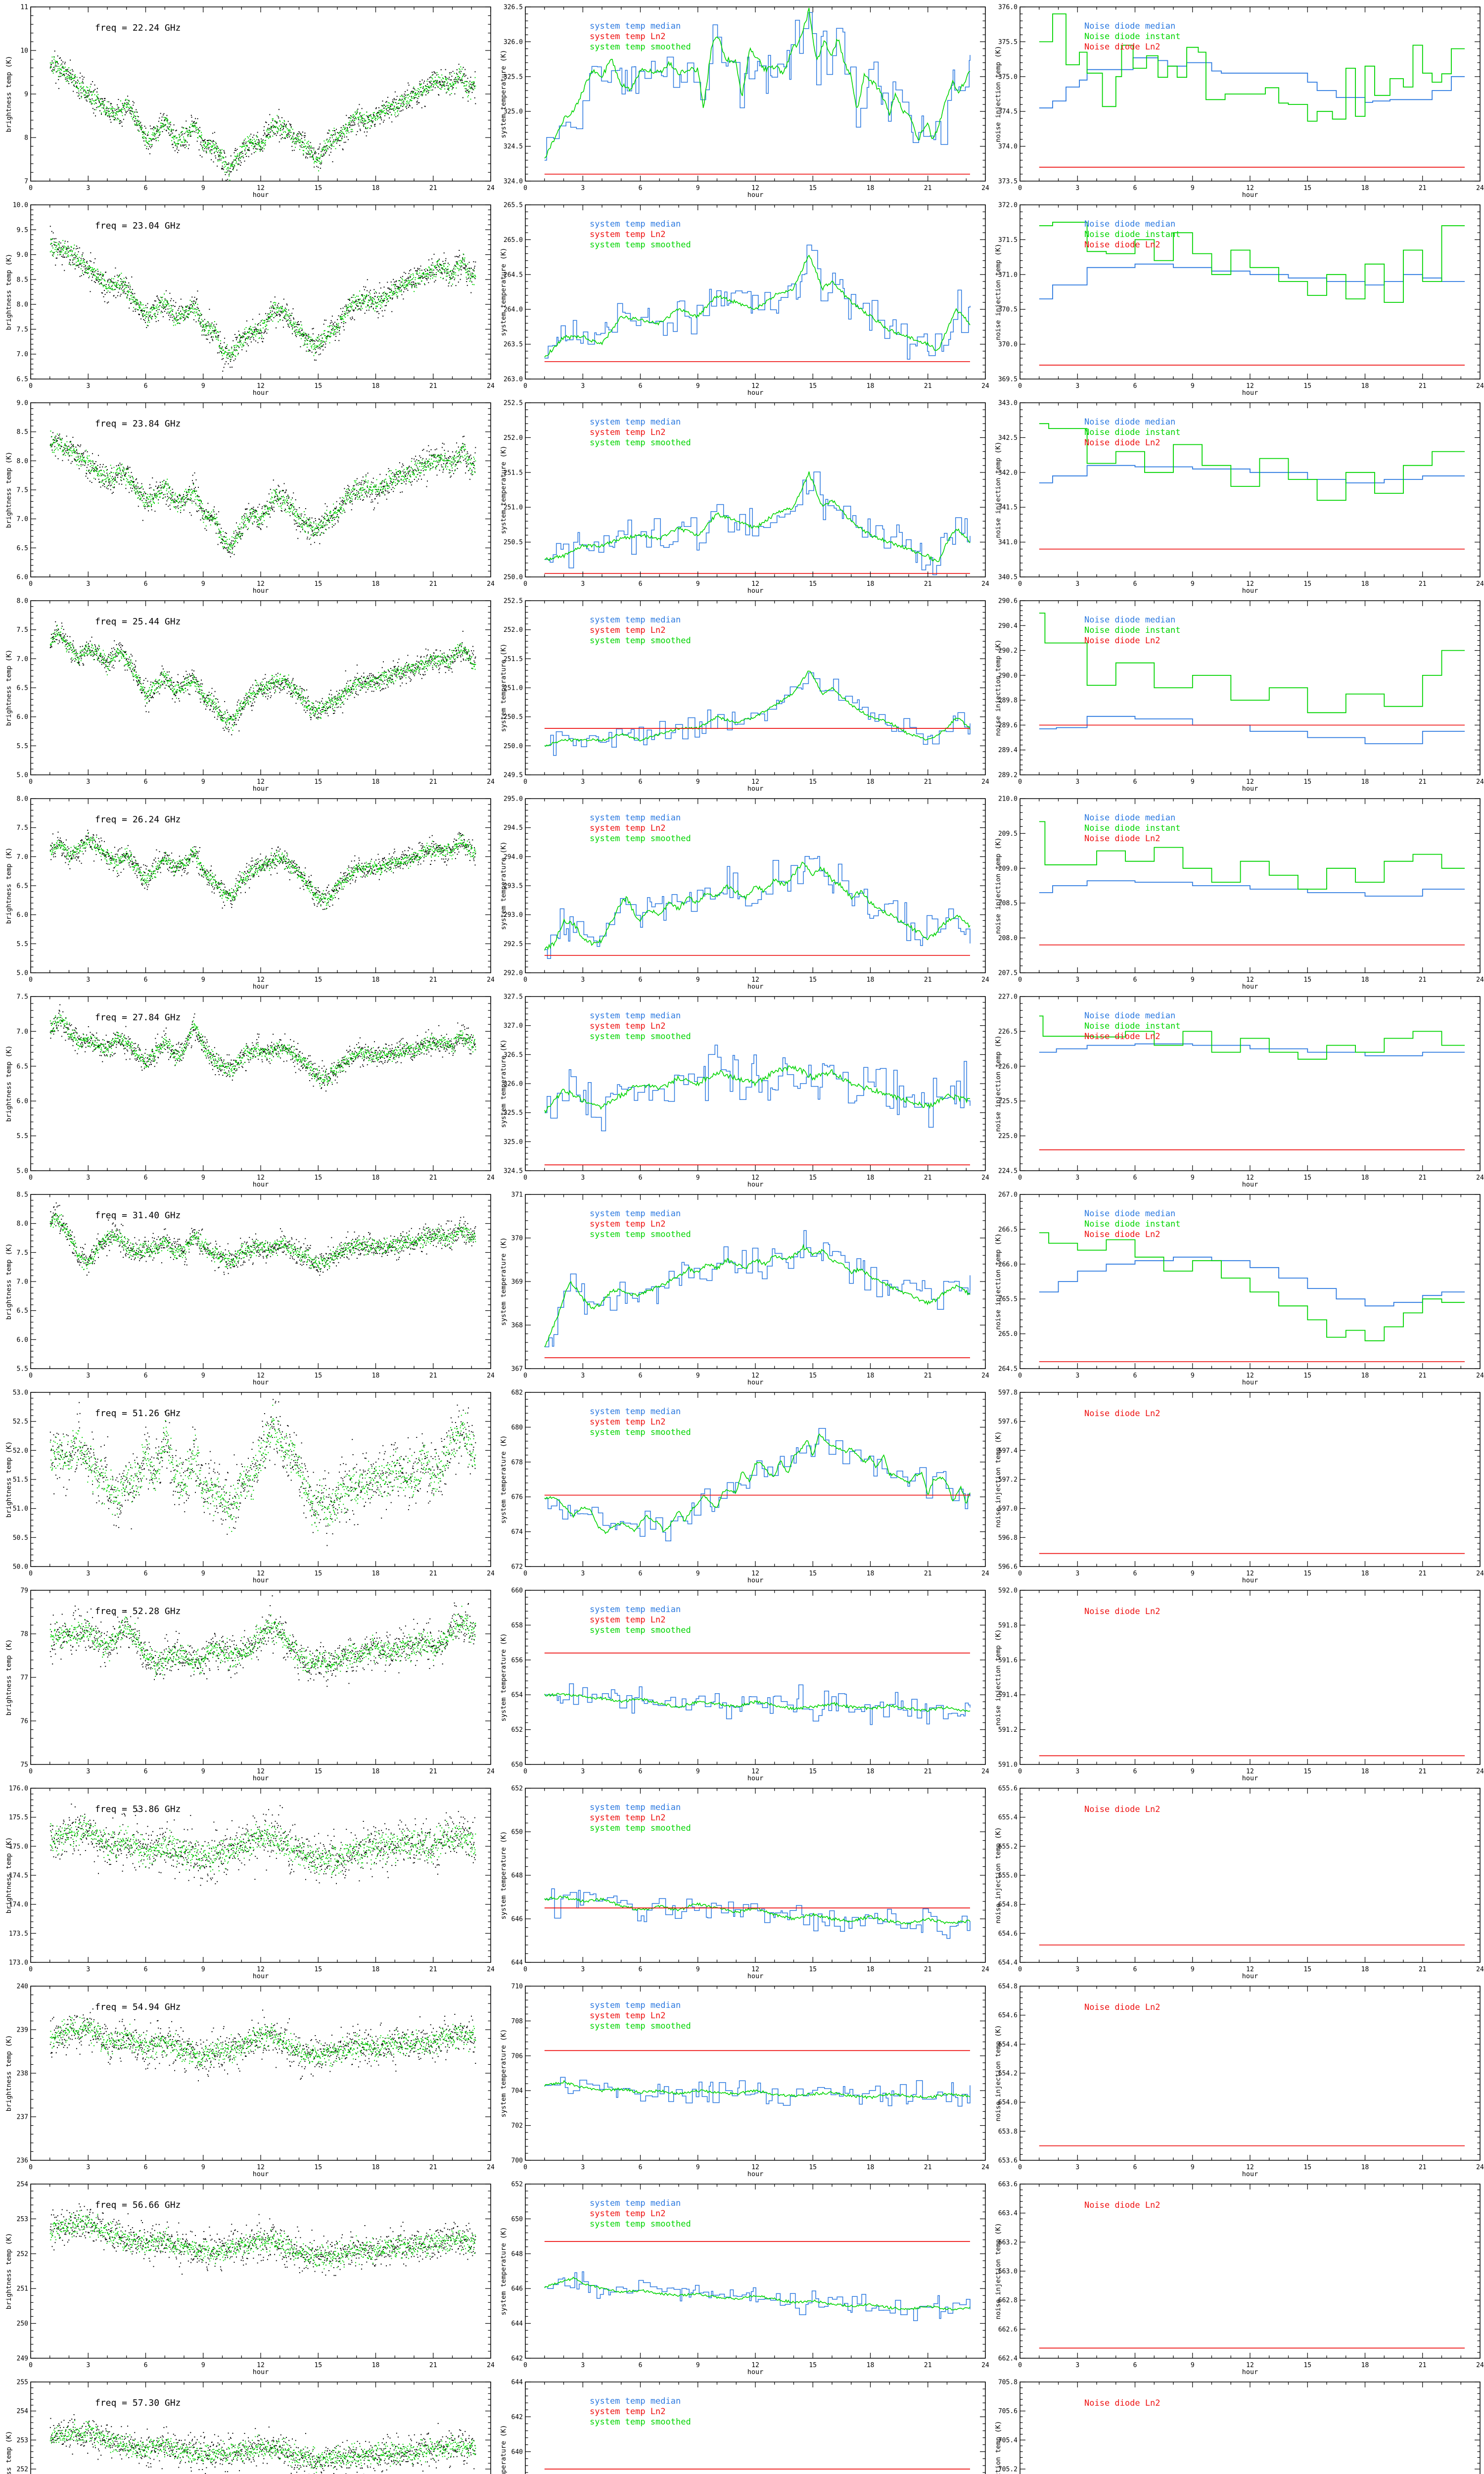  What do you see at coordinates (22, 601) in the screenshot?
I see `svg-text: 8.0` at bounding box center [22, 601].